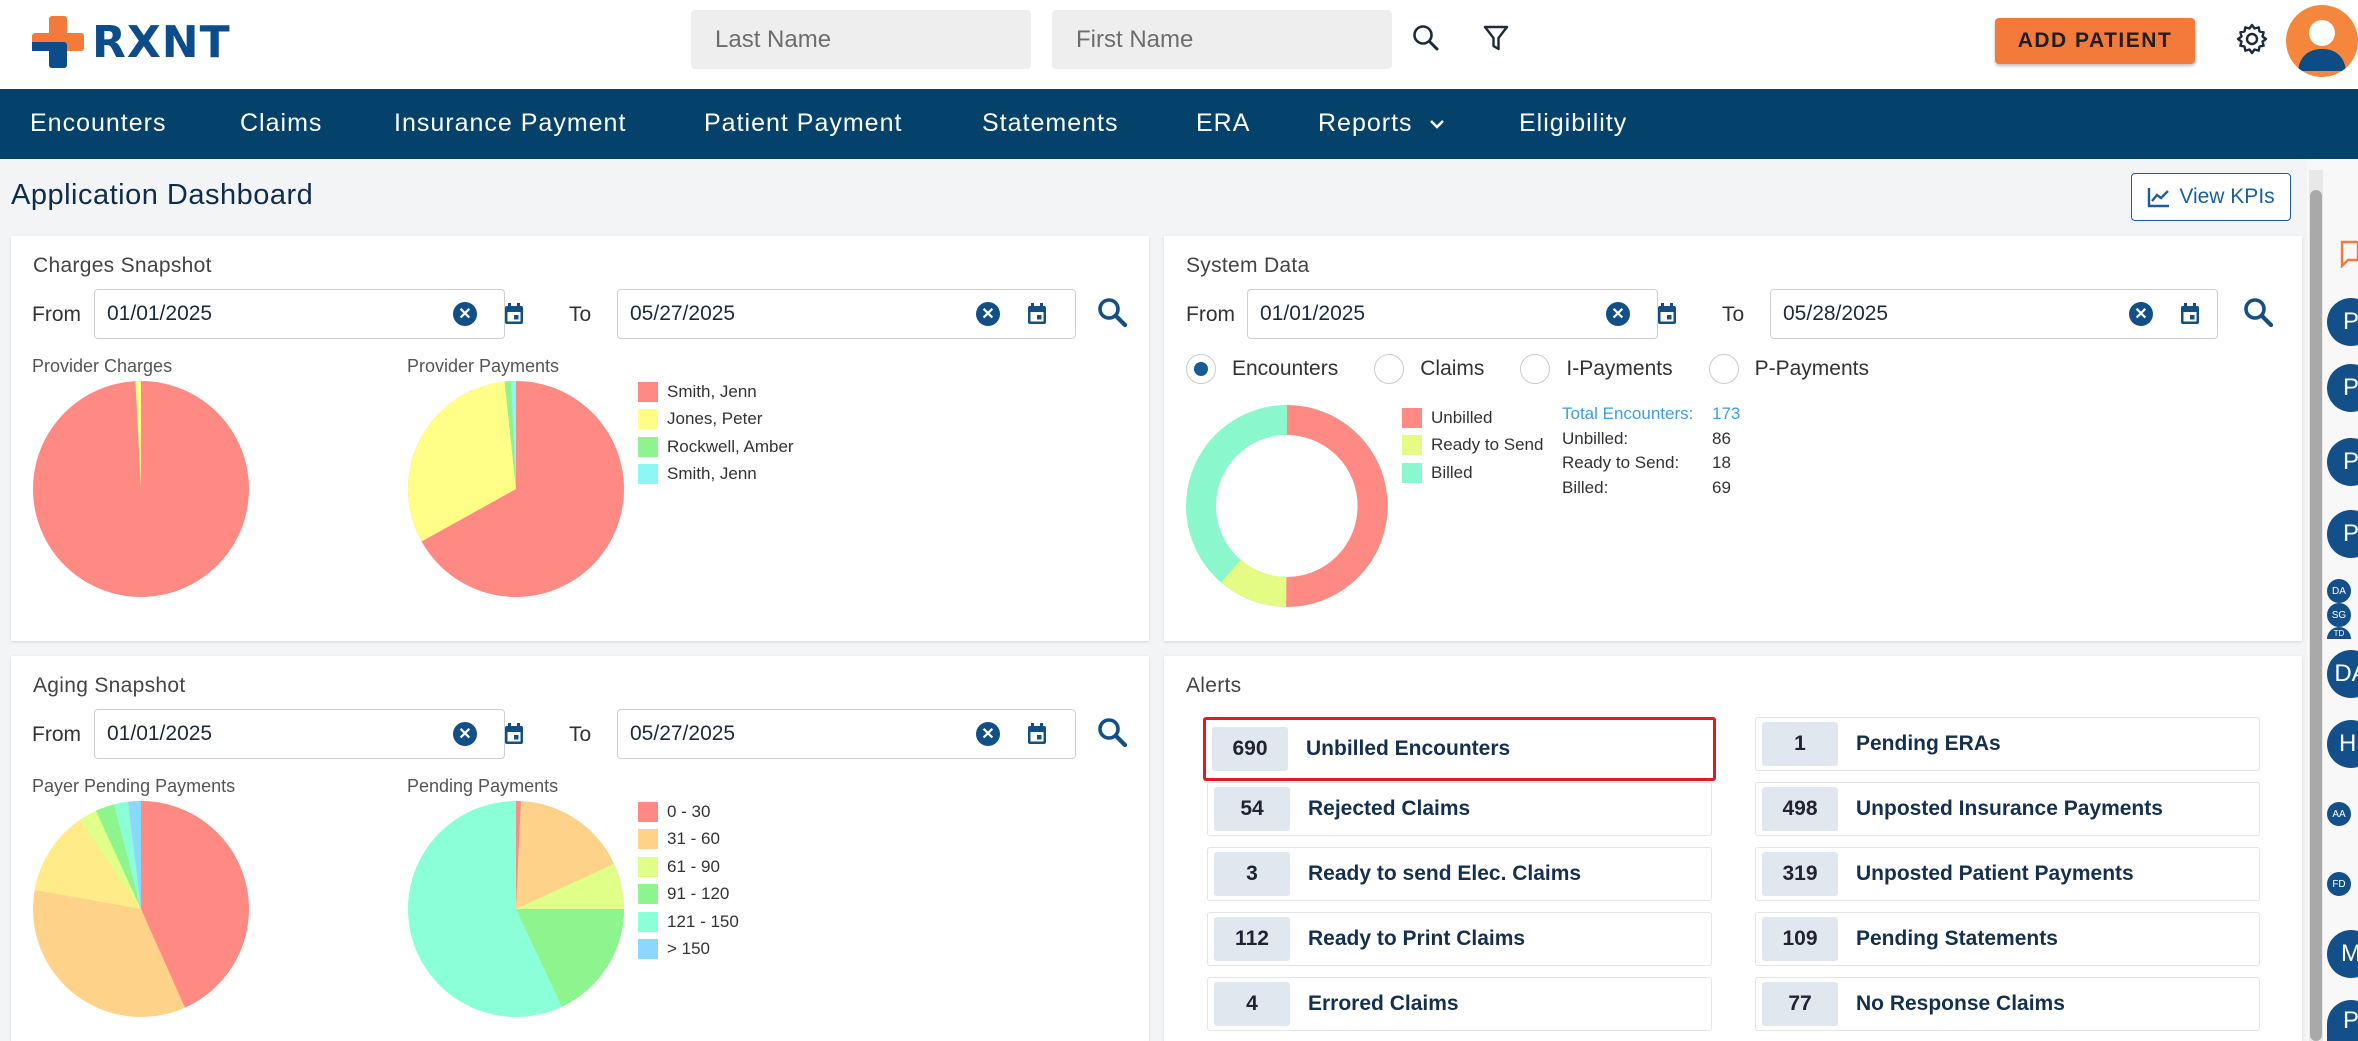 The height and width of the screenshot is (1041, 2358). I want to click on alert-rejected-claims: 54 Rejected Claims, so click(1459, 809).